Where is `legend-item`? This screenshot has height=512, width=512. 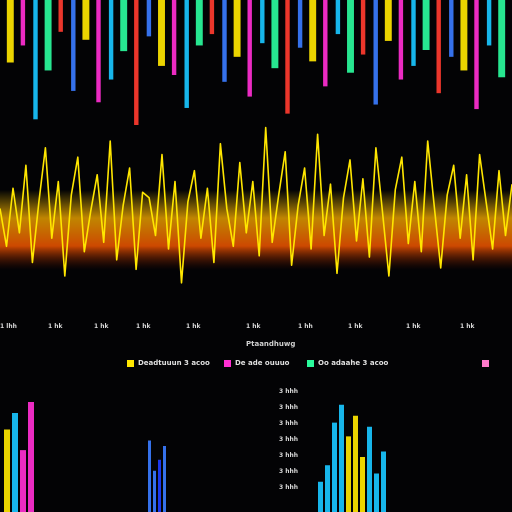 legend-item is located at coordinates (487, 363).